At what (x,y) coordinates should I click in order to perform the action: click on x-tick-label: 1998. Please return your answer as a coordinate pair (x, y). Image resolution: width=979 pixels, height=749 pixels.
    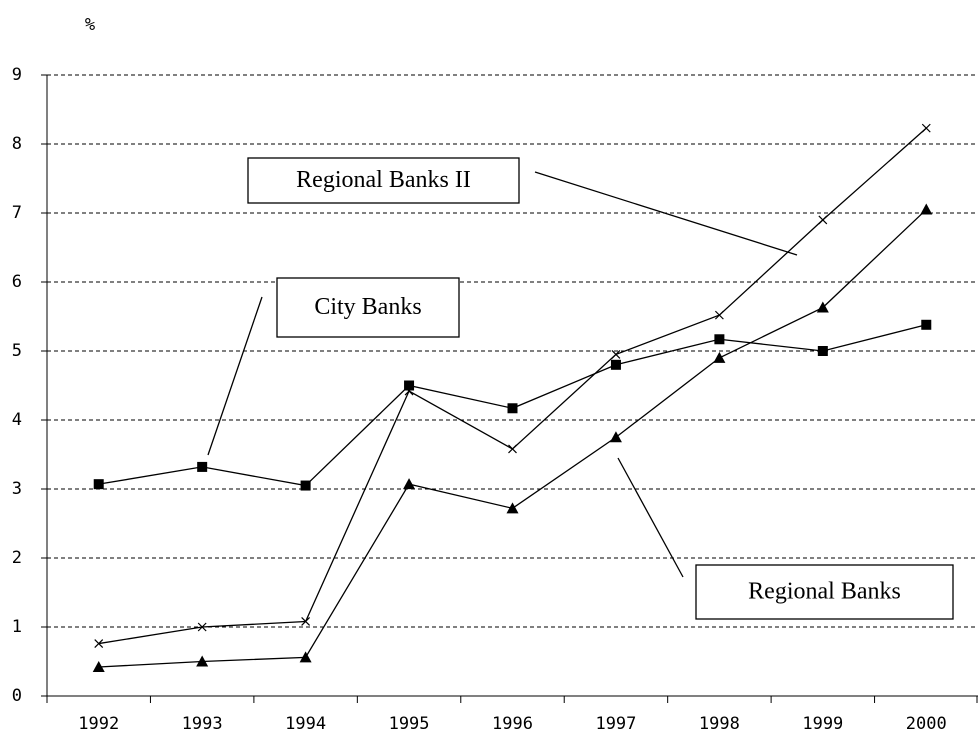
    Looking at the image, I should click on (719, 724).